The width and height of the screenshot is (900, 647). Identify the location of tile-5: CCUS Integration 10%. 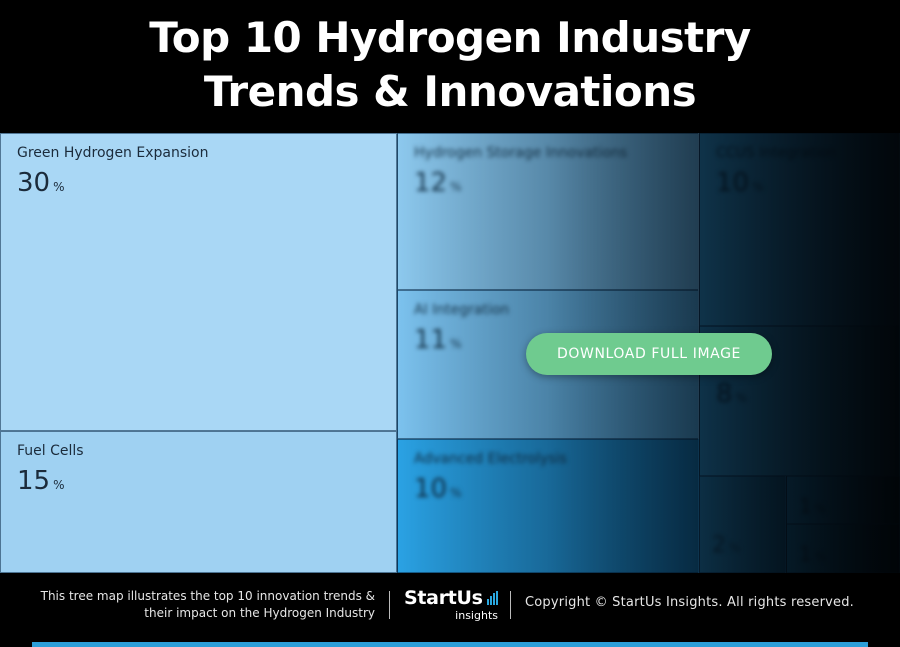
(799, 229).